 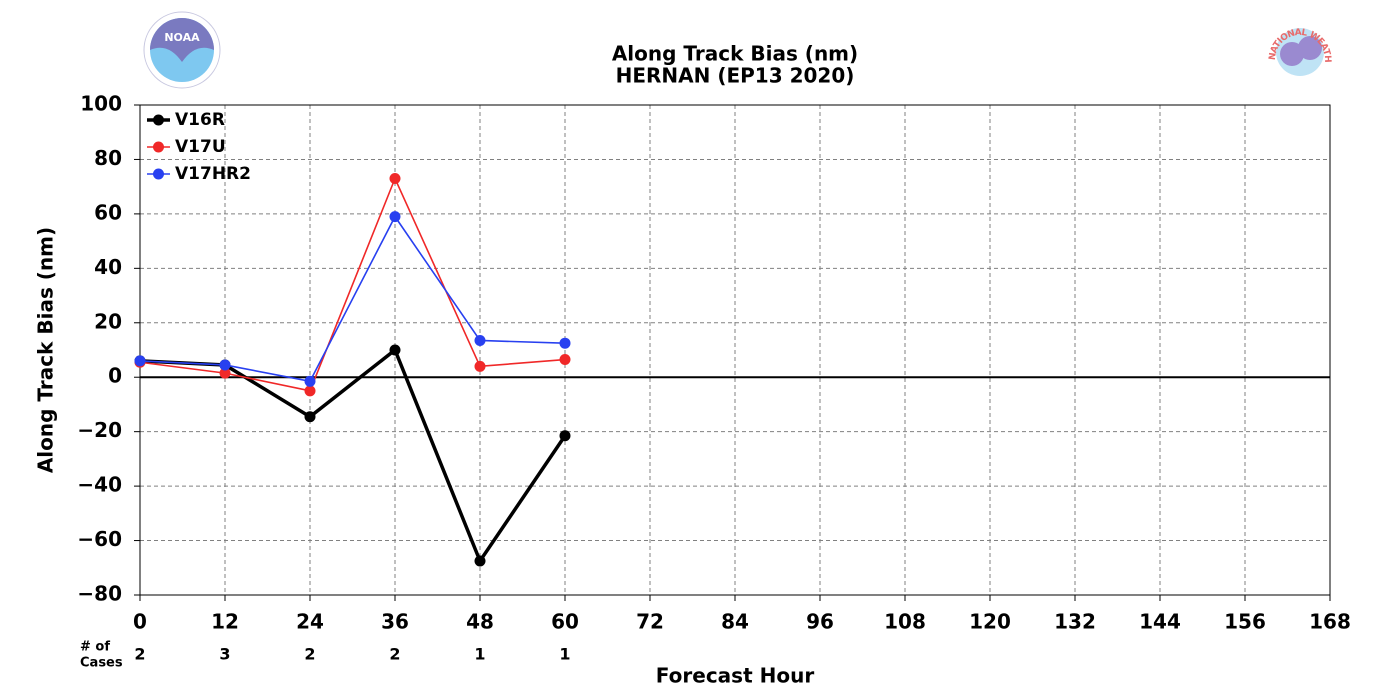 What do you see at coordinates (565, 622) in the screenshot?
I see `x-tick-label: 60` at bounding box center [565, 622].